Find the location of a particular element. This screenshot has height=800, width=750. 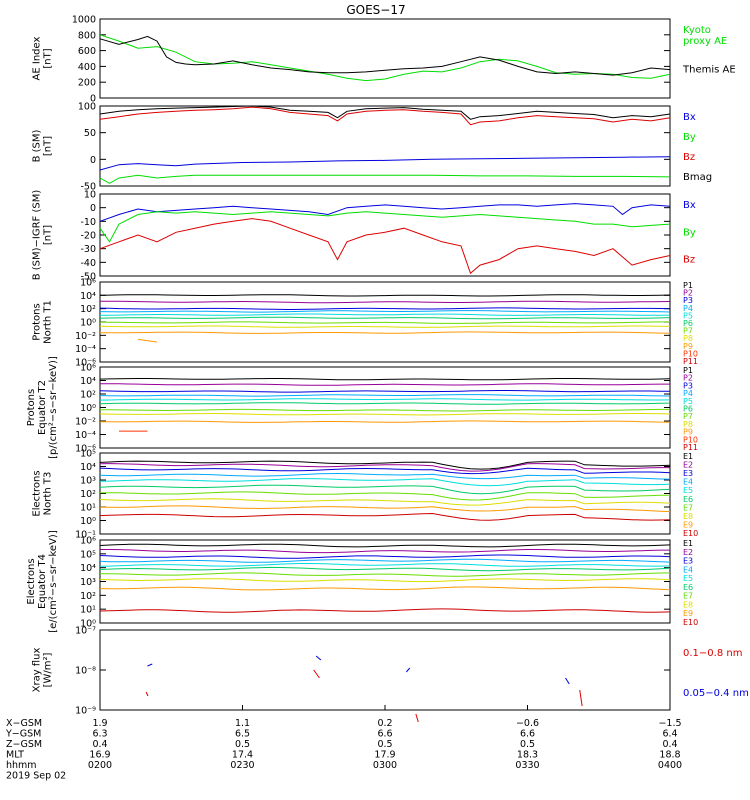

legend-bmag: Bmag is located at coordinates (697, 177).